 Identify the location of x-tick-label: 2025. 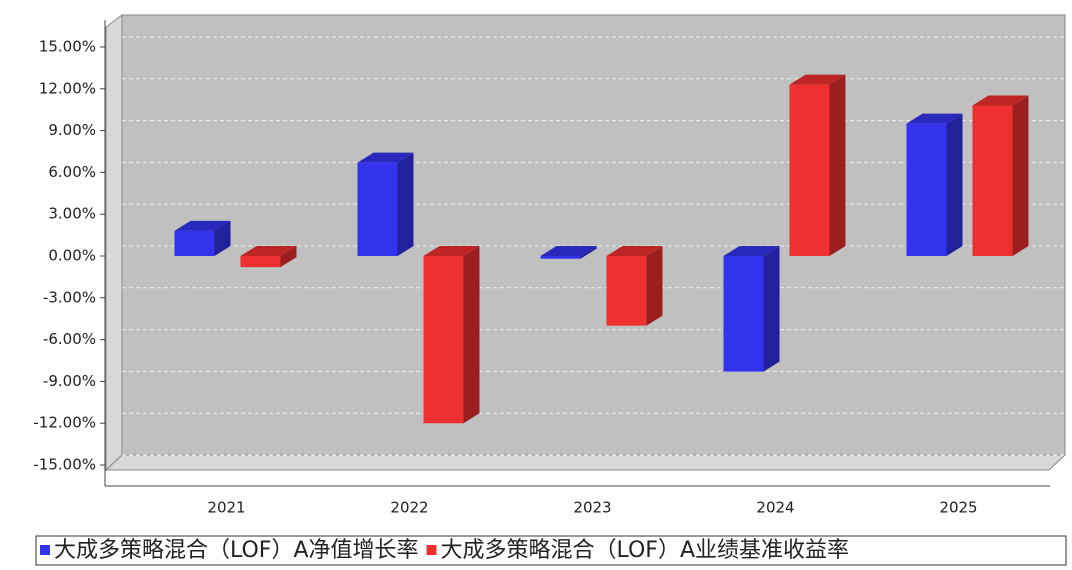
(958, 508).